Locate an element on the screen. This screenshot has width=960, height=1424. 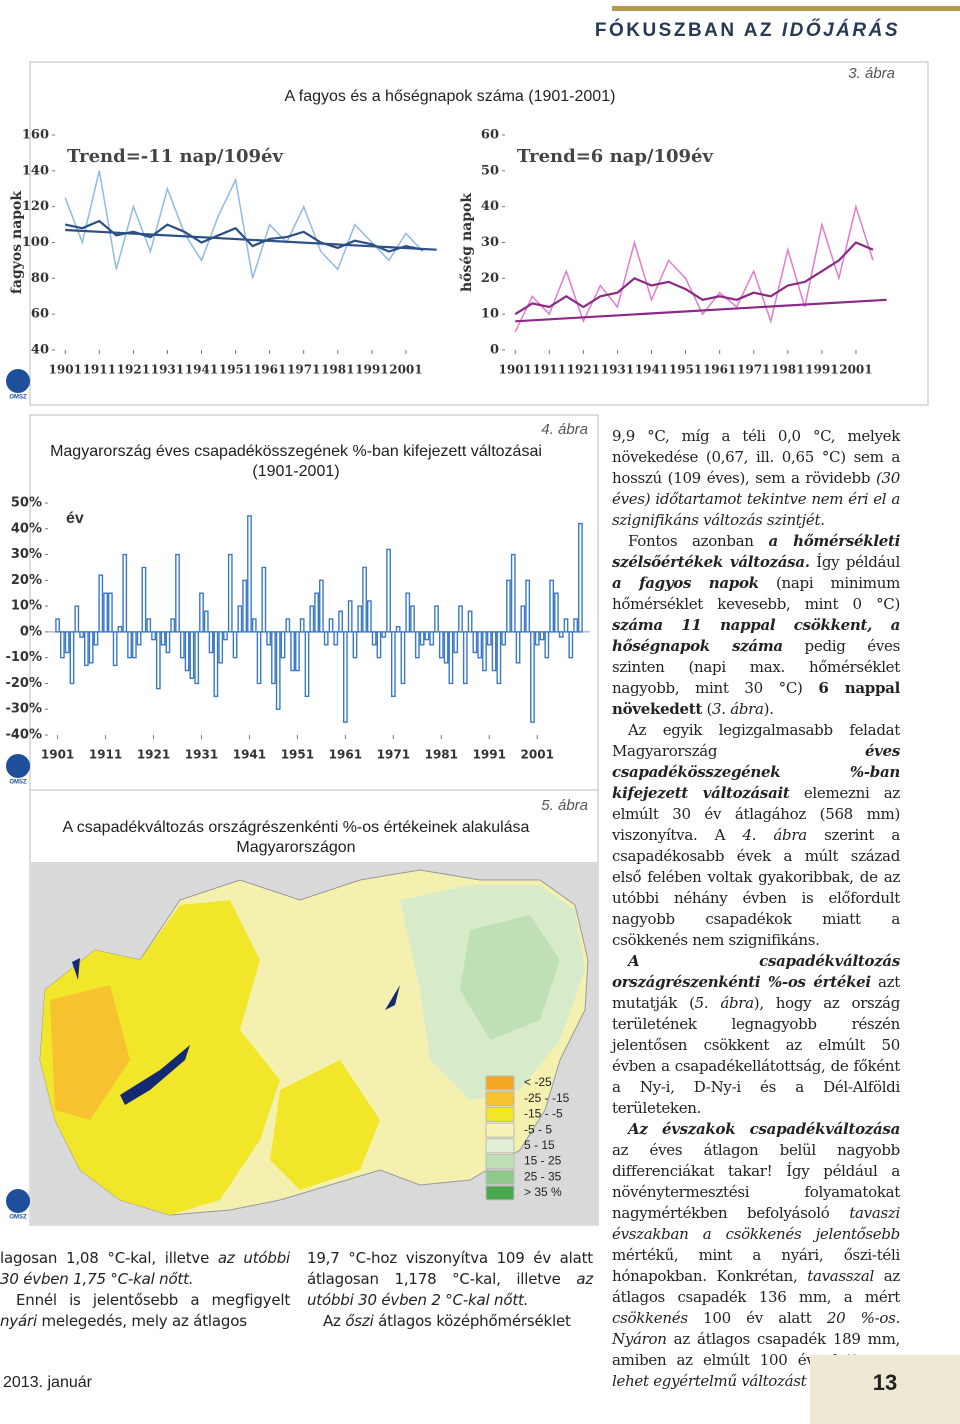
kicker-em: IDŐJÁRÁS is located at coordinates (840, 30).